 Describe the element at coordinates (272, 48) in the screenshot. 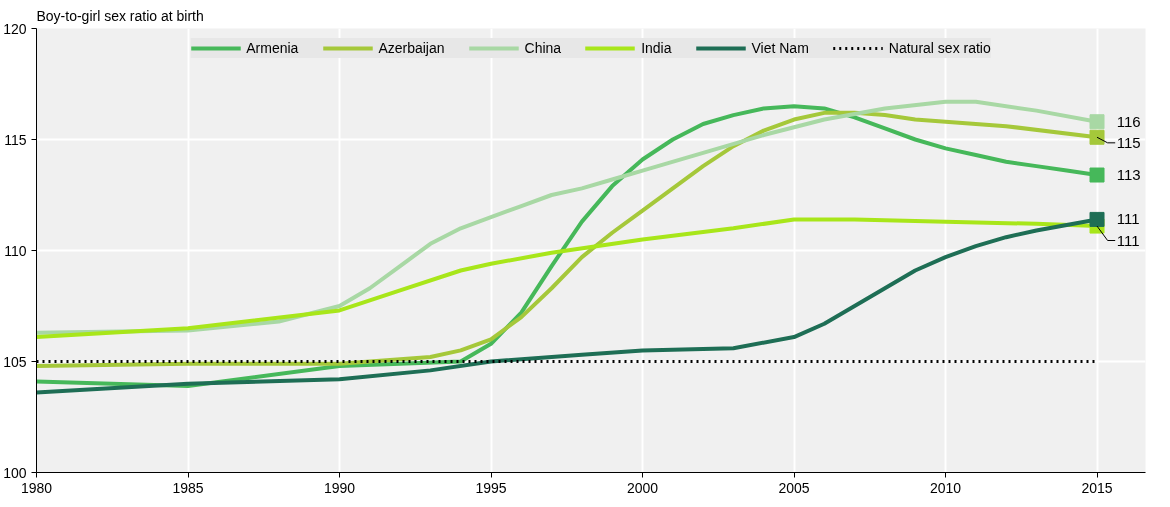

I see `legend-label: Armenia` at that location.